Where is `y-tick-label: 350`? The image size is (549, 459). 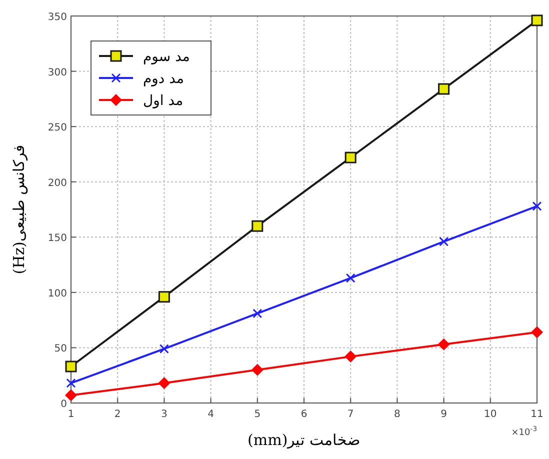
y-tick-label: 350 is located at coordinates (57, 17).